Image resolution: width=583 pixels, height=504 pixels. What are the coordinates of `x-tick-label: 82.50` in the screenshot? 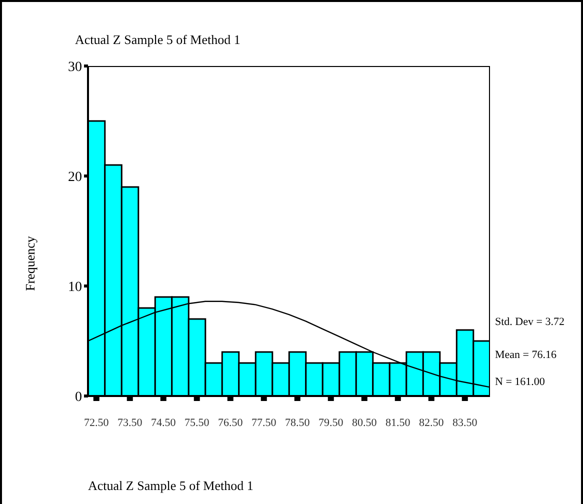 It's located at (431, 423).